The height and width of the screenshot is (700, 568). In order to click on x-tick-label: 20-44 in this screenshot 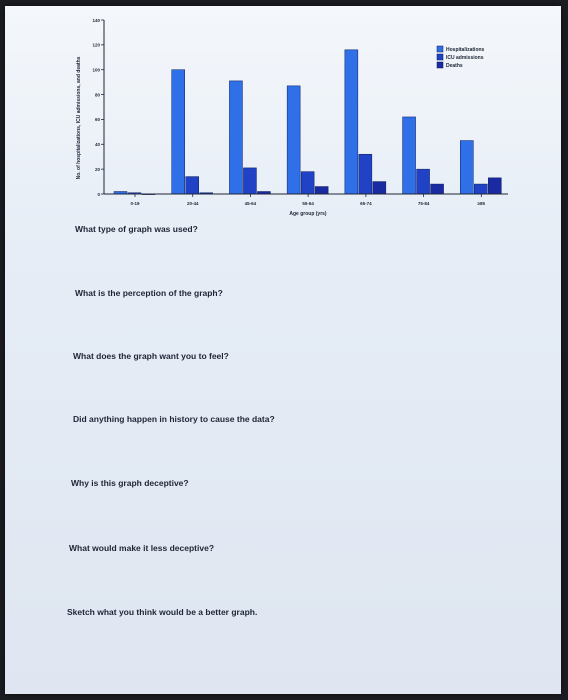, I will do `click(193, 203)`.